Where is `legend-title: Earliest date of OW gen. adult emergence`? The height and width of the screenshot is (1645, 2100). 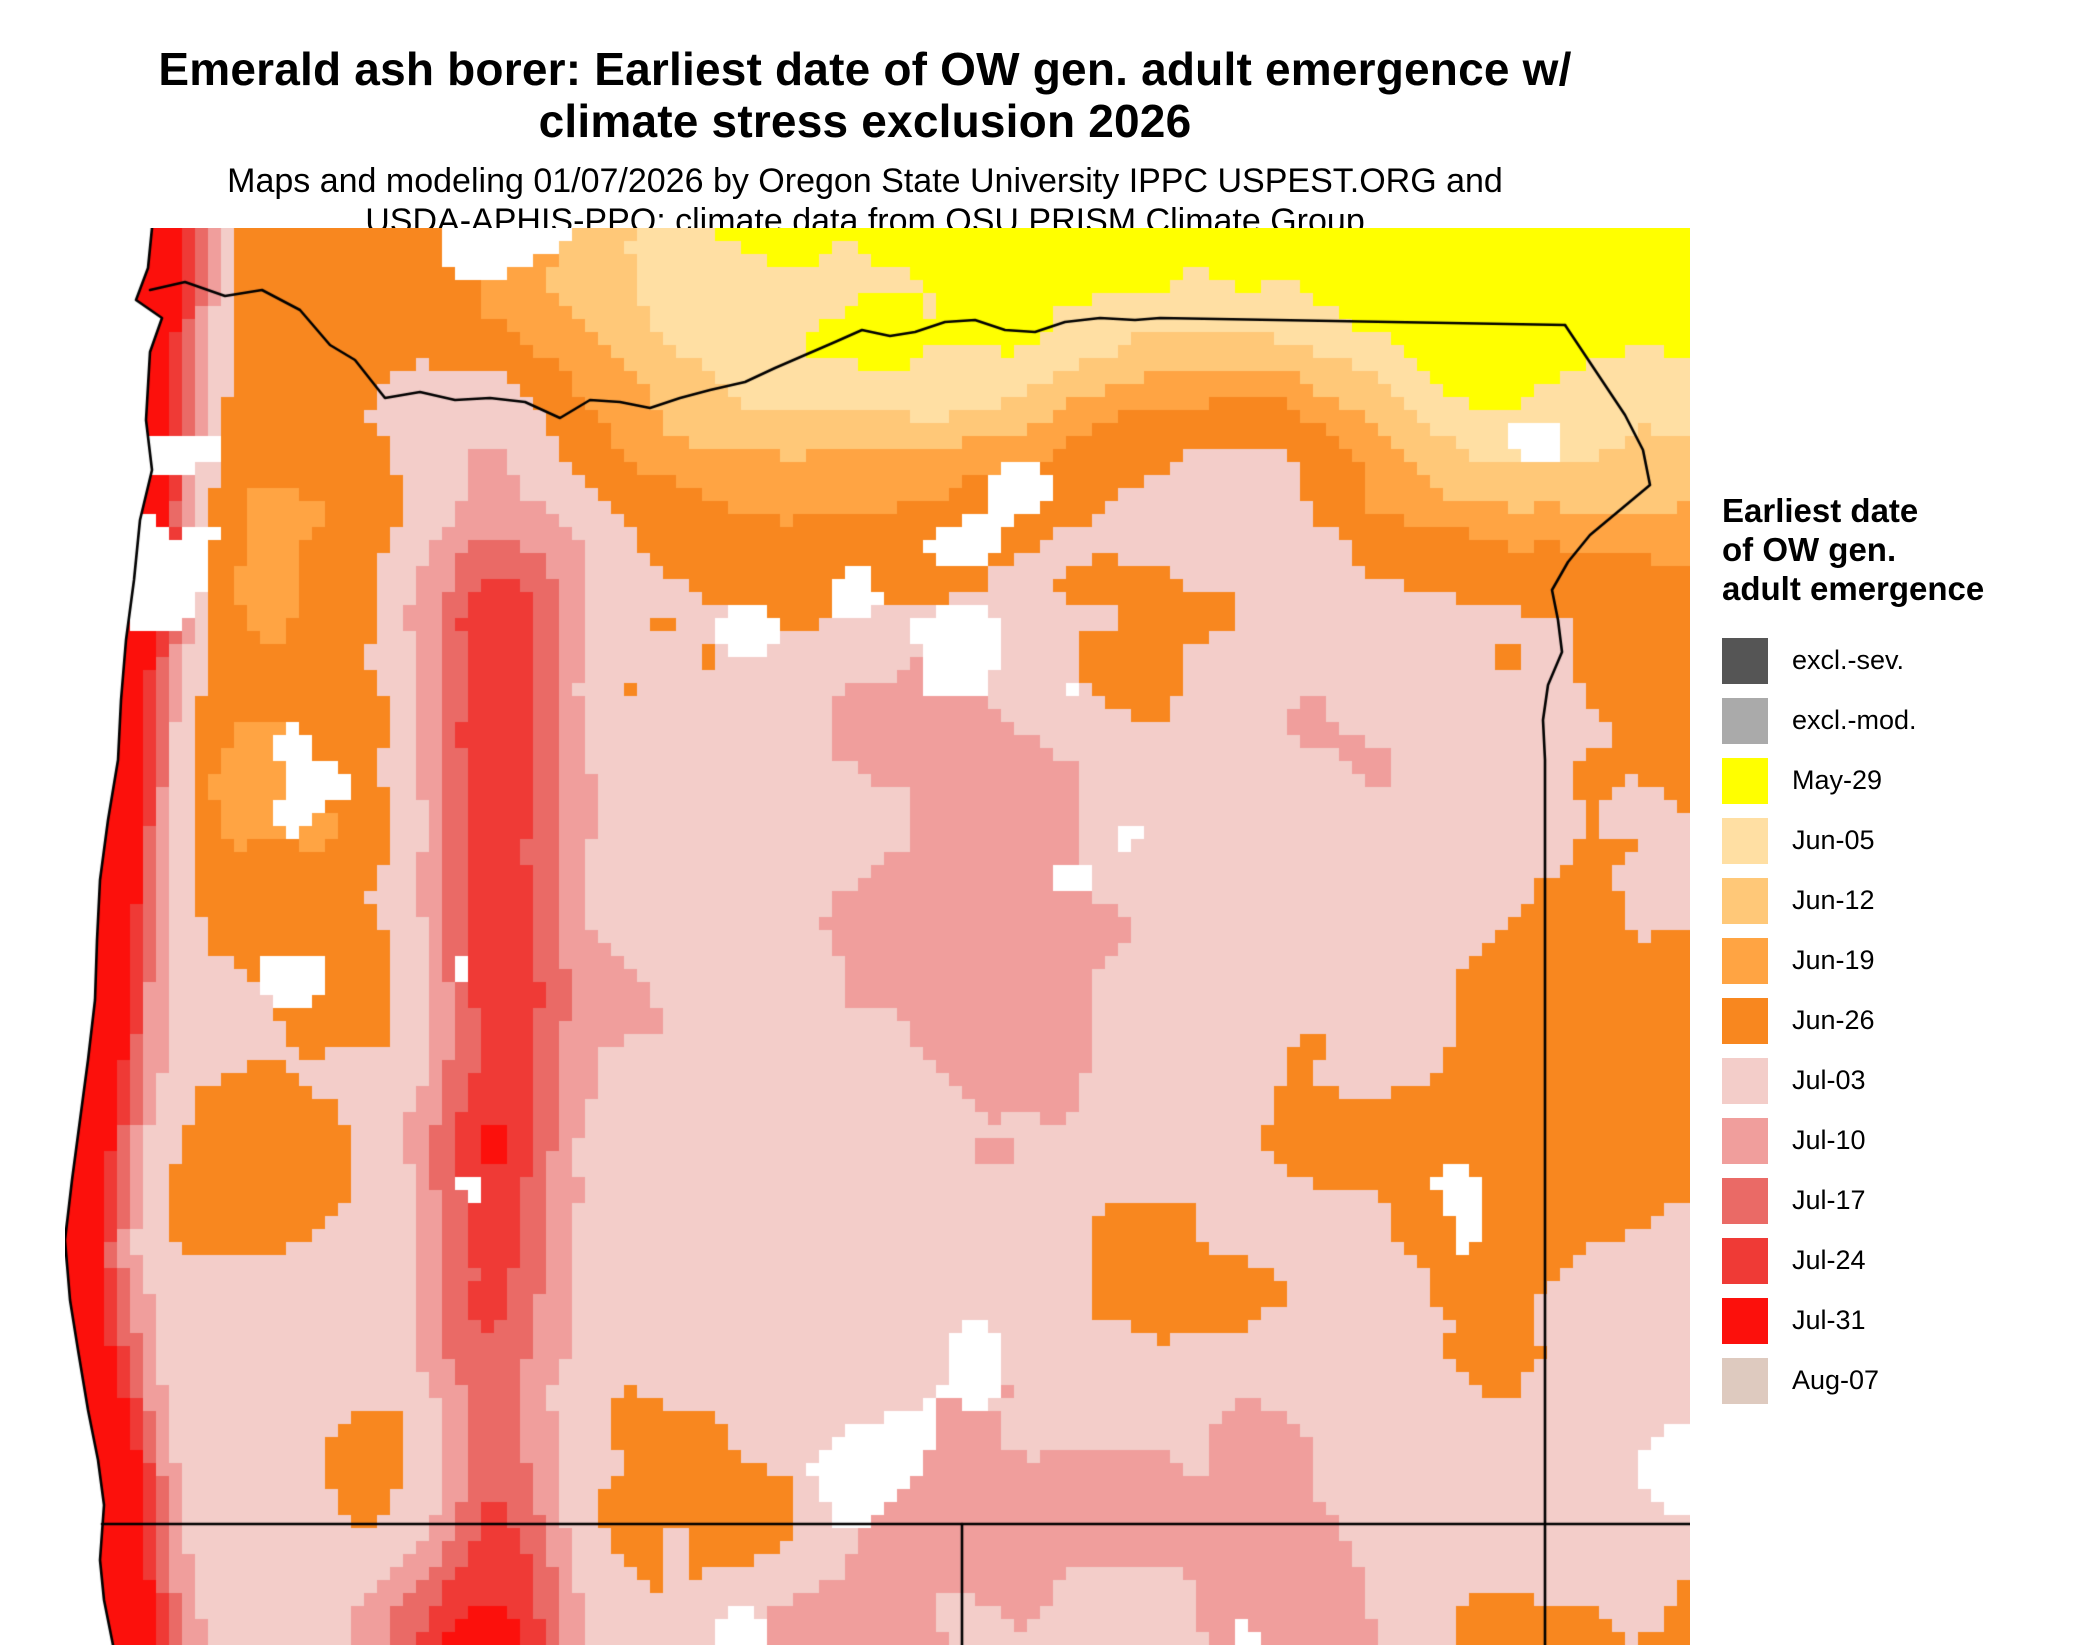 legend-title: Earliest date of OW gen. adult emergence is located at coordinates (1907, 550).